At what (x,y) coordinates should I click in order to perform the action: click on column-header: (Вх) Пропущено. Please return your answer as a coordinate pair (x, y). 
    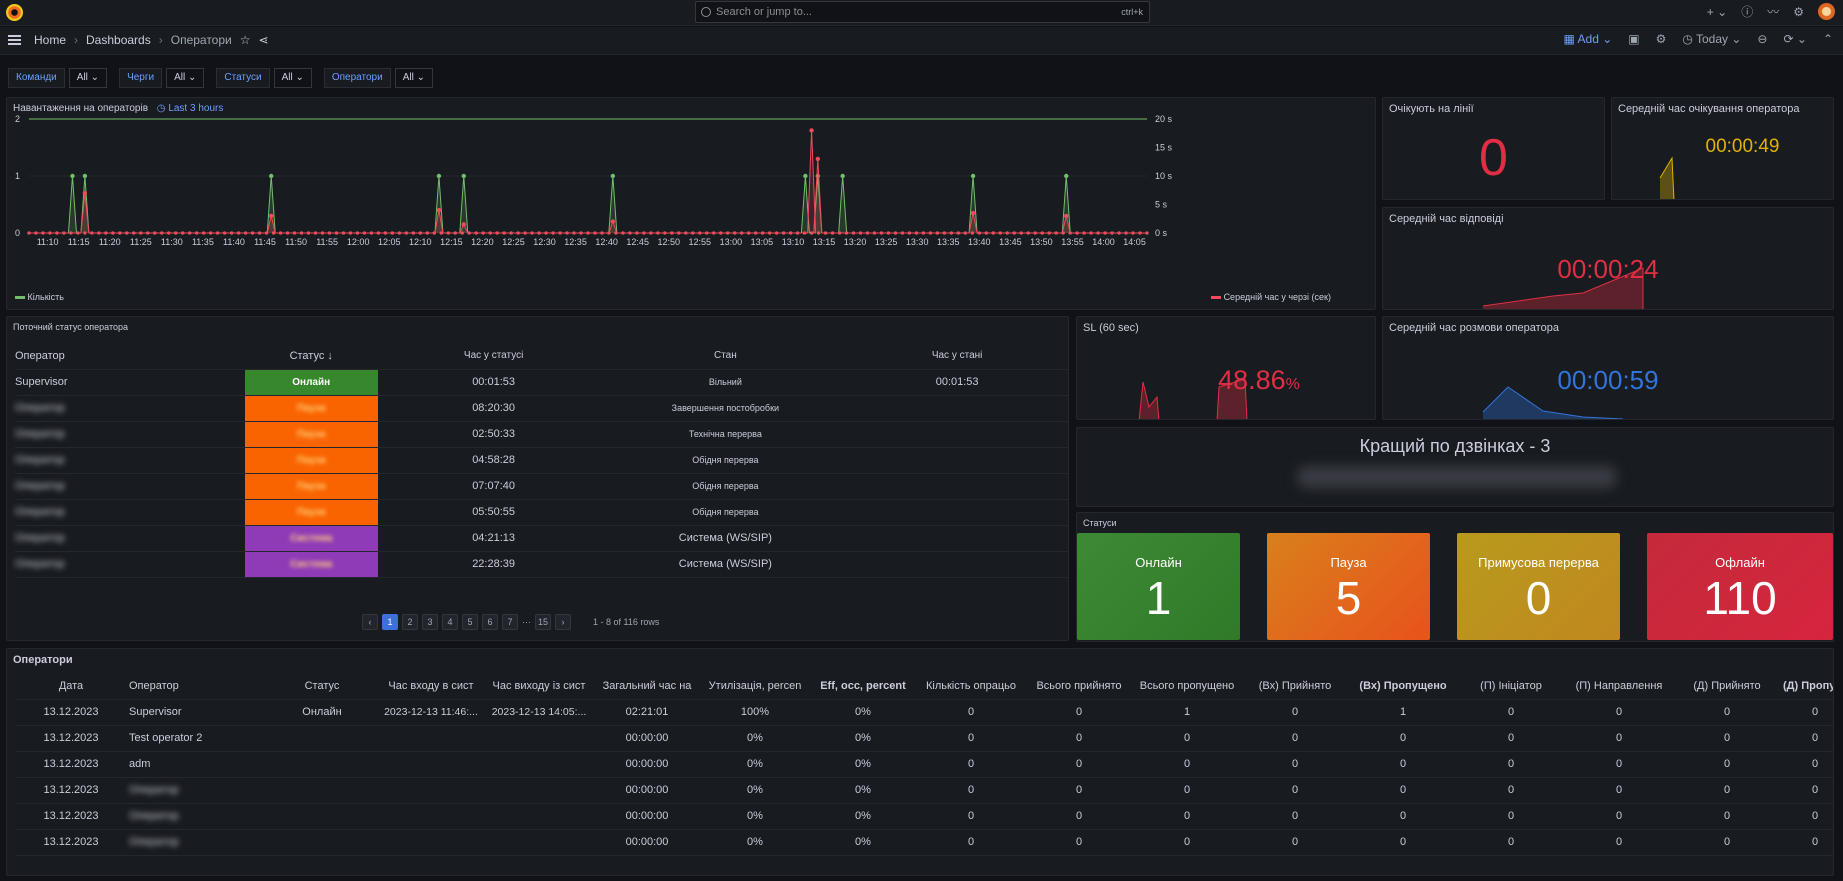
    Looking at the image, I should click on (1403, 686).